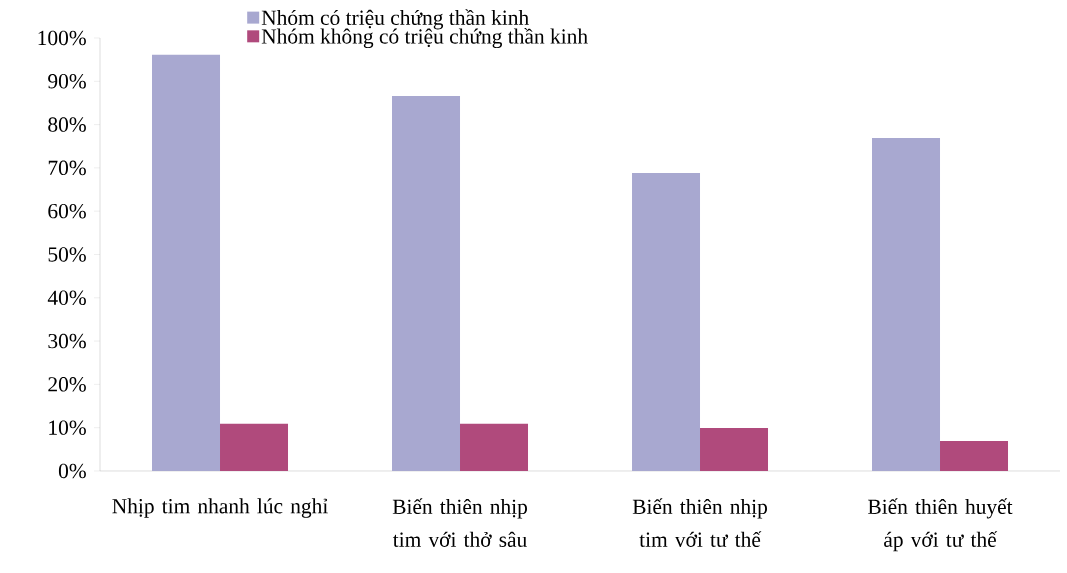 The image size is (1067, 573). I want to click on y-tick-label: 70%, so click(67, 168).